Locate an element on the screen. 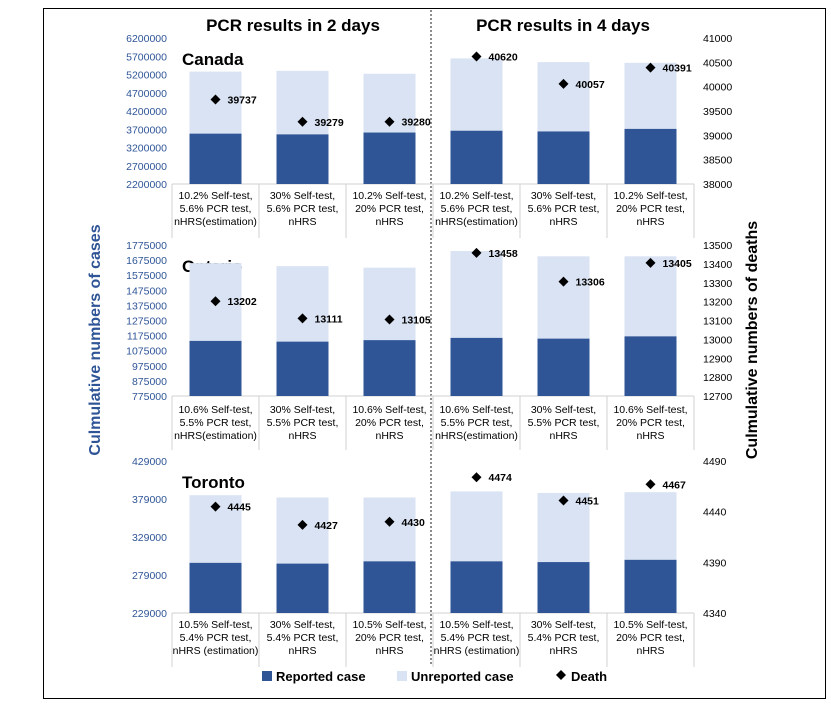  y-tick-left: 1675000 is located at coordinates (146, 261).